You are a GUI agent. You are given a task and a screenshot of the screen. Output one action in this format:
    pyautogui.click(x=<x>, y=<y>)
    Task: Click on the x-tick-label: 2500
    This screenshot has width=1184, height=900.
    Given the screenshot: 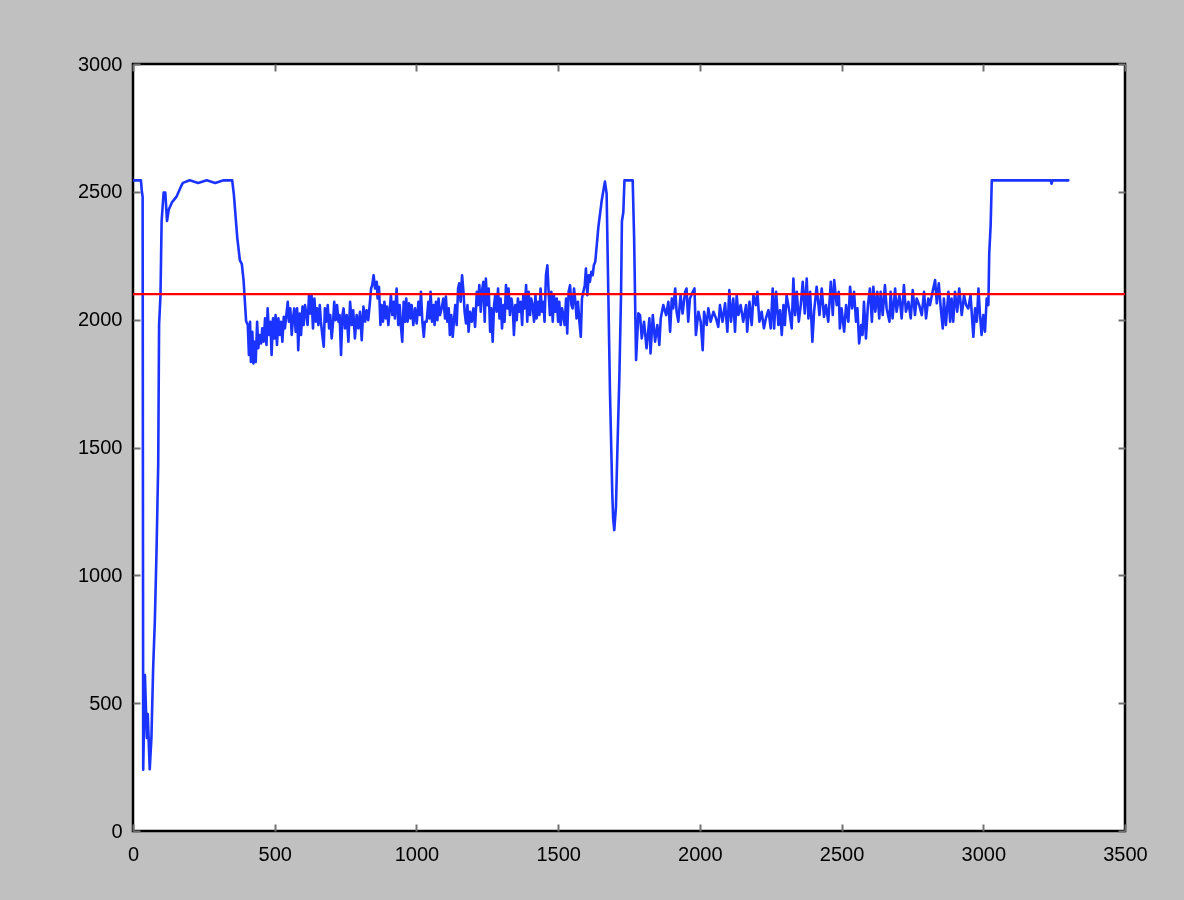 What is the action you would take?
    pyautogui.click(x=842, y=853)
    